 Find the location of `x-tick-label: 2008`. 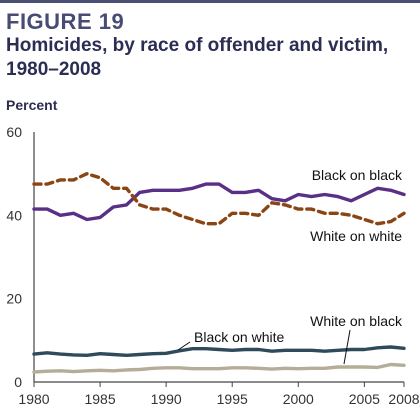

x-tick-label: 2008 is located at coordinates (403, 399).